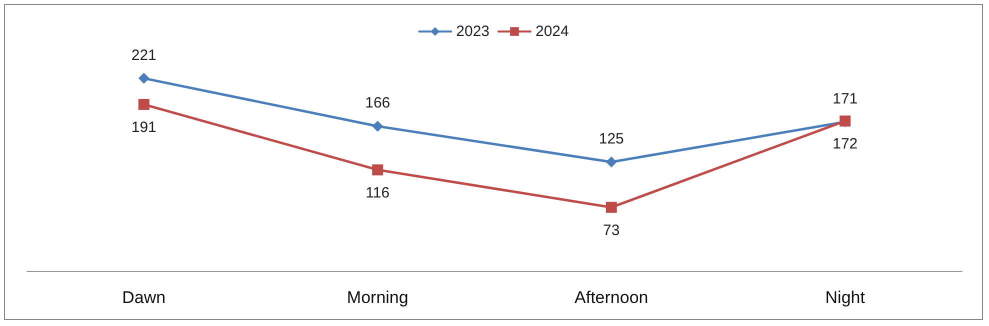 This screenshot has height=326, width=989. What do you see at coordinates (845, 99) in the screenshot?
I see `data-label: 171` at bounding box center [845, 99].